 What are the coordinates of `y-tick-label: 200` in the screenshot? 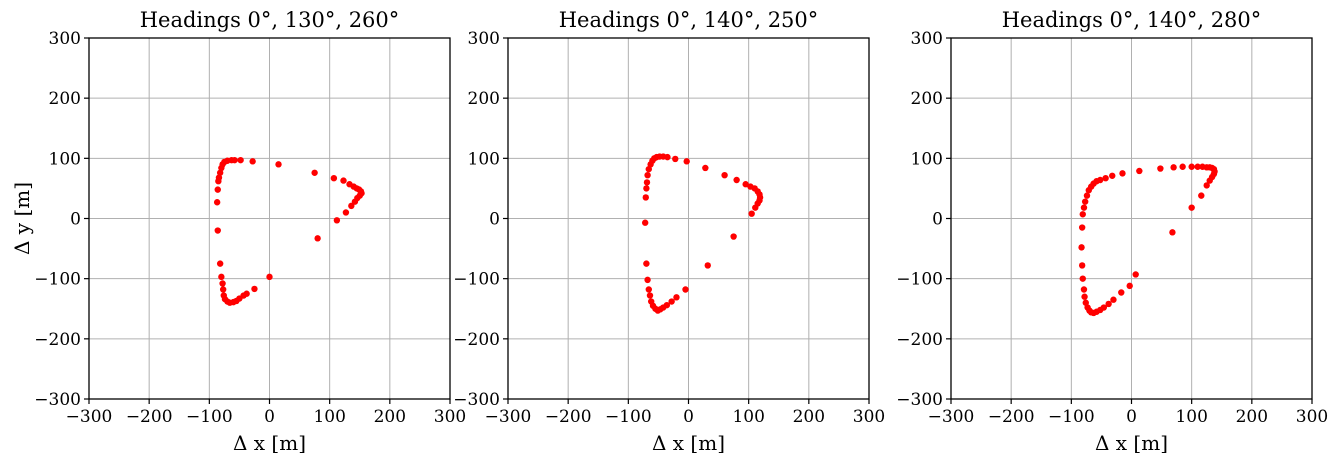 It's located at (65, 99).